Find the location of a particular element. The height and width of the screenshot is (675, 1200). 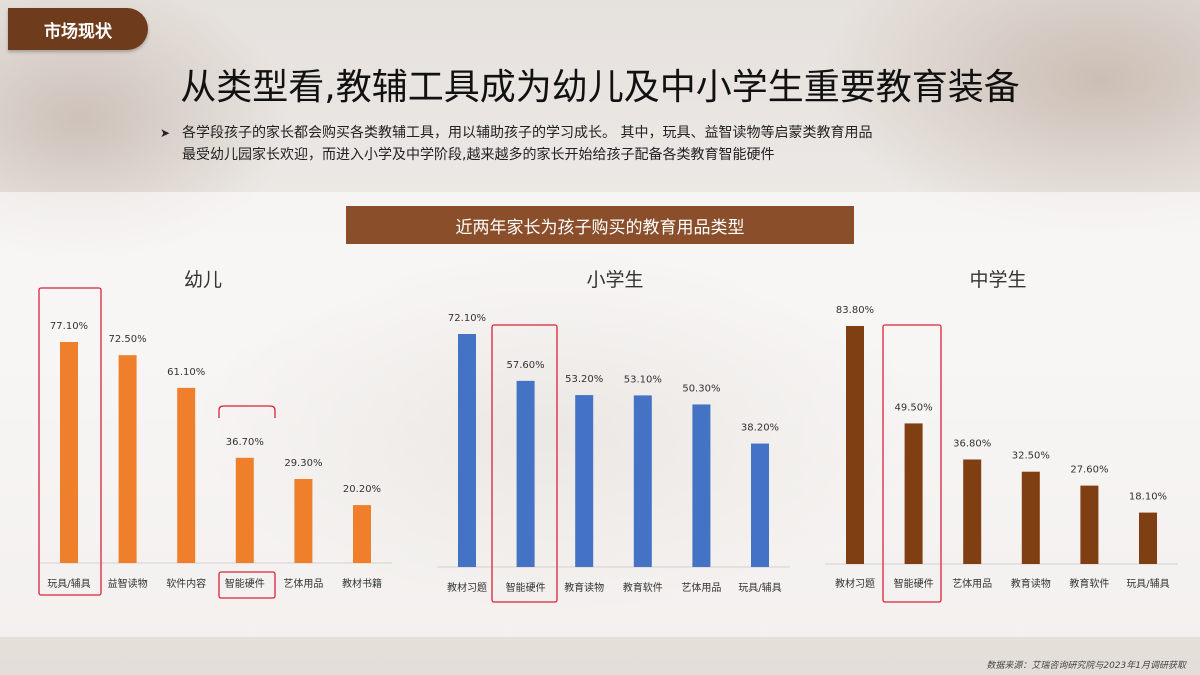

data-label: 38.20% is located at coordinates (760, 428).